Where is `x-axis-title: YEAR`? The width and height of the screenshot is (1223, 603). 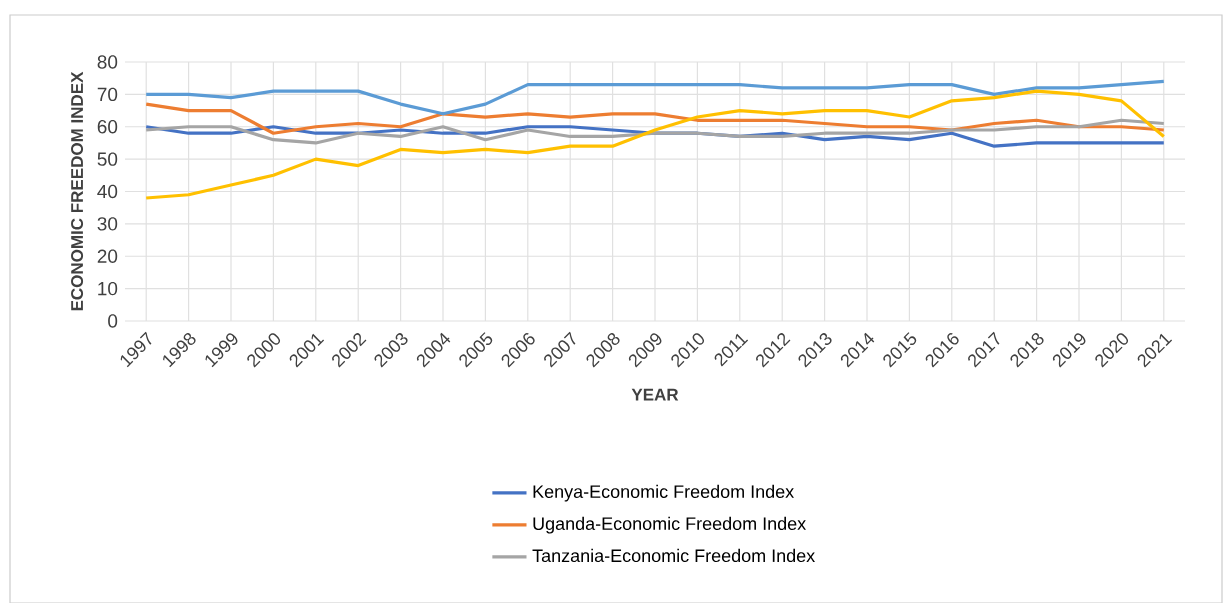
x-axis-title: YEAR is located at coordinates (655, 394).